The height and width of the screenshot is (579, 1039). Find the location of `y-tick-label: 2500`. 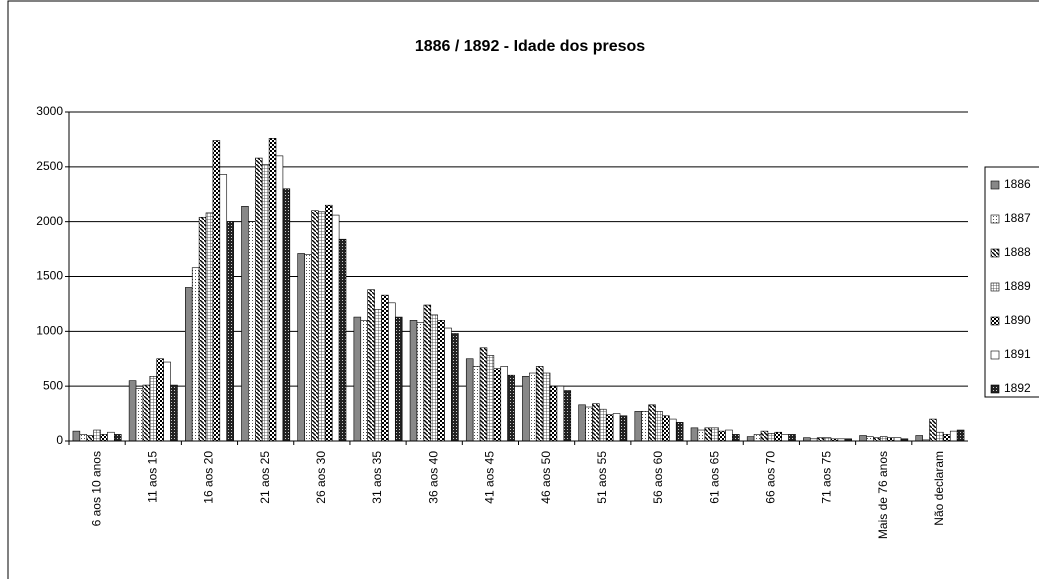

y-tick-label: 2500 is located at coordinates (49, 166).